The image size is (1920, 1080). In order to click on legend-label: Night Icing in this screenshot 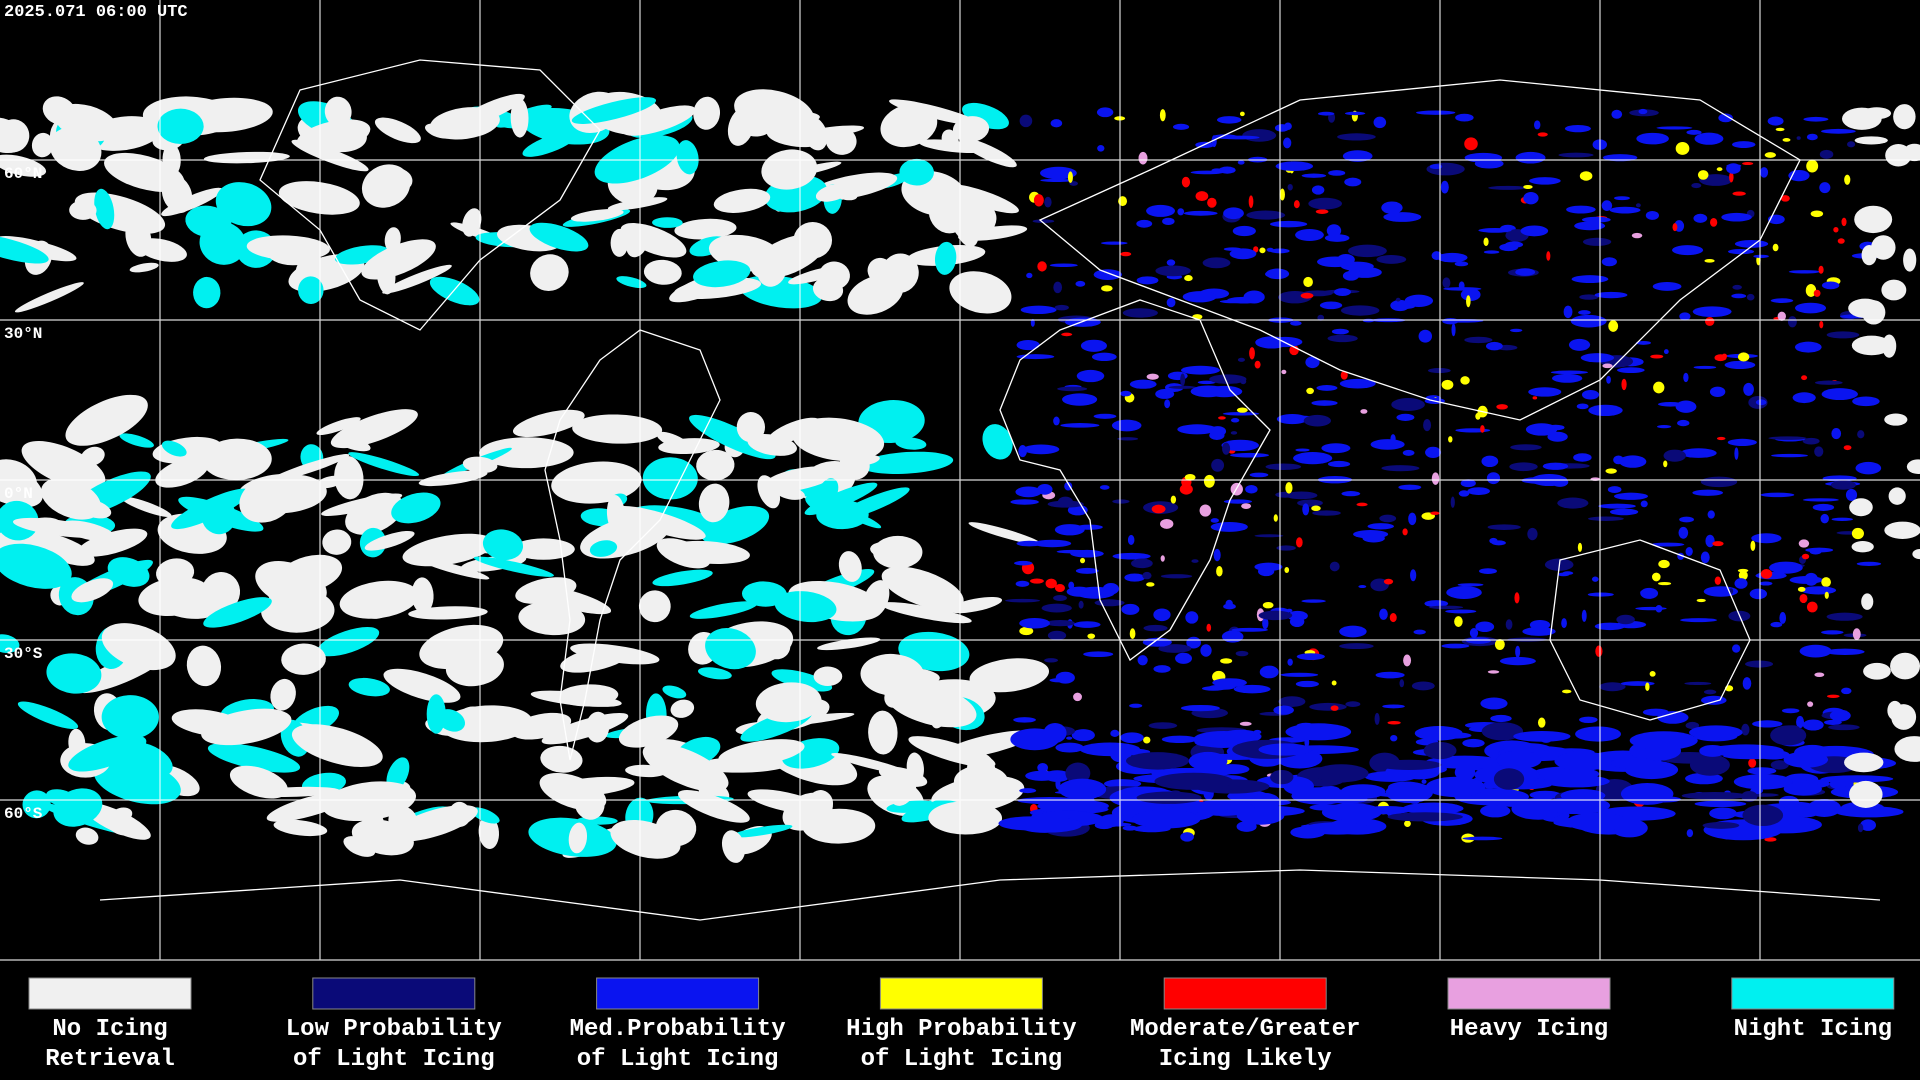, I will do `click(1813, 1029)`.